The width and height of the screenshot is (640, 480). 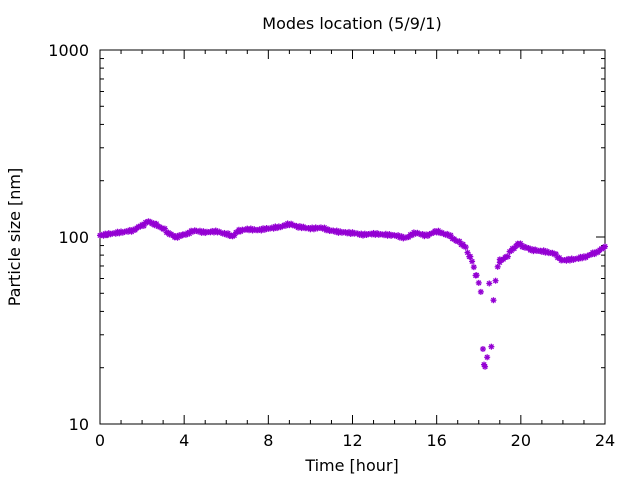 What do you see at coordinates (521, 440) in the screenshot?
I see `x-tick-label: 20` at bounding box center [521, 440].